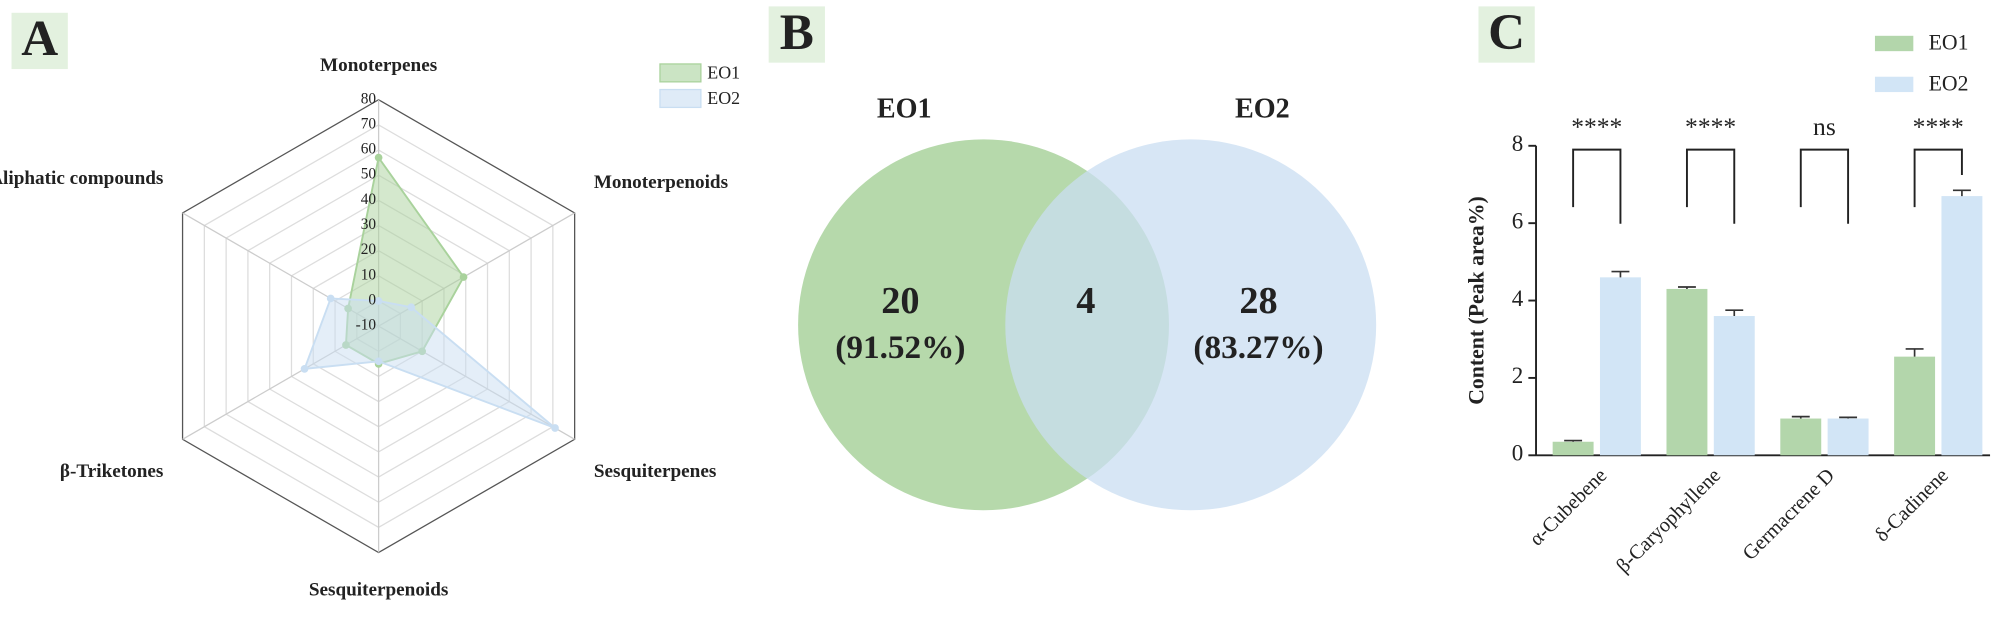  Describe the element at coordinates (1518, 375) in the screenshot. I see `y-tick-label: 2` at that location.